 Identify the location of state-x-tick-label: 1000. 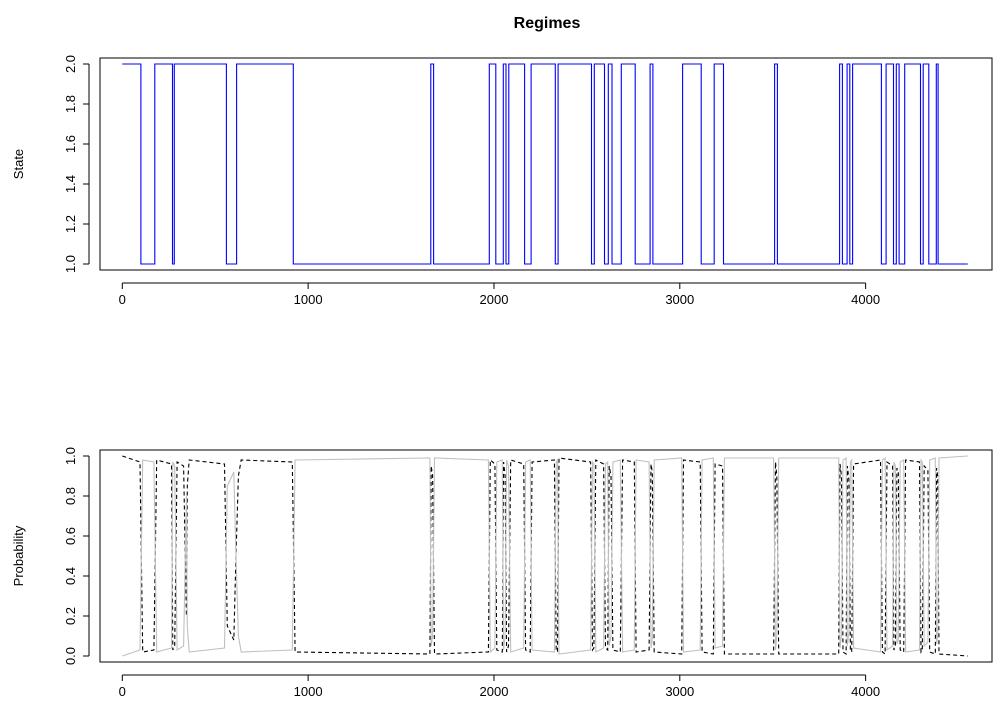
(308, 299).